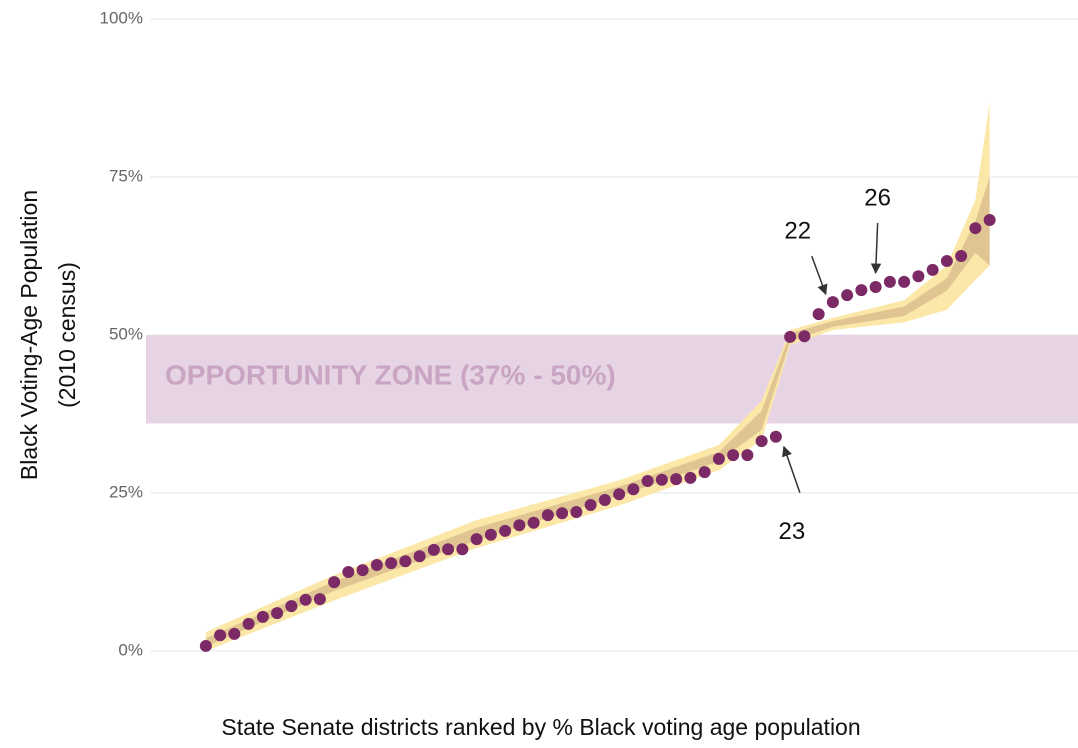 Image resolution: width=1078 pixels, height=748 pixels. What do you see at coordinates (126, 175) in the screenshot?
I see `y-tick-label: 75%` at bounding box center [126, 175].